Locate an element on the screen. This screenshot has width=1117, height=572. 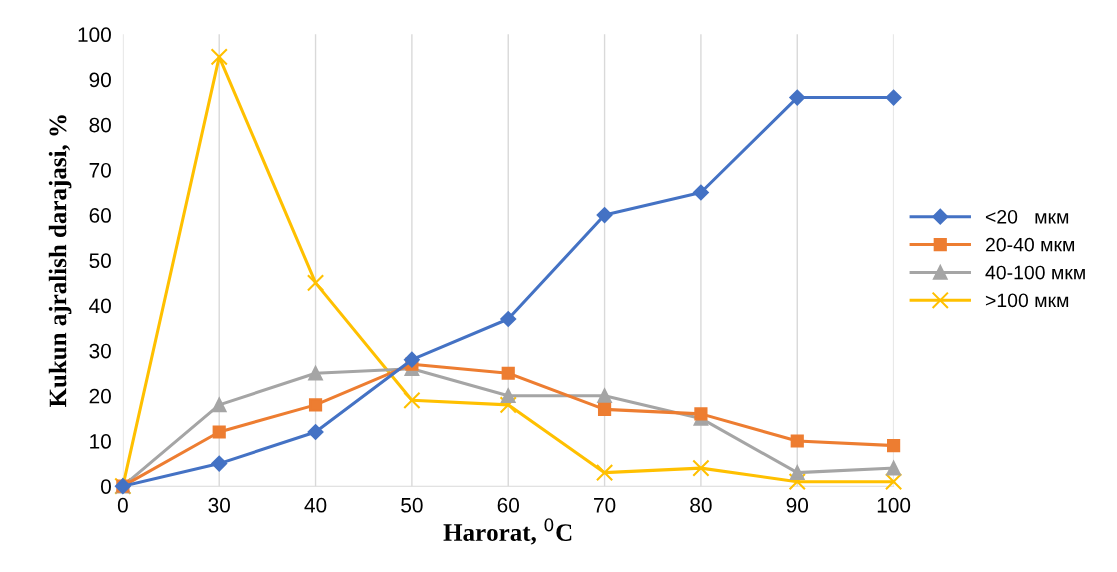
y-tick-label: 80 is located at coordinates (100, 125).